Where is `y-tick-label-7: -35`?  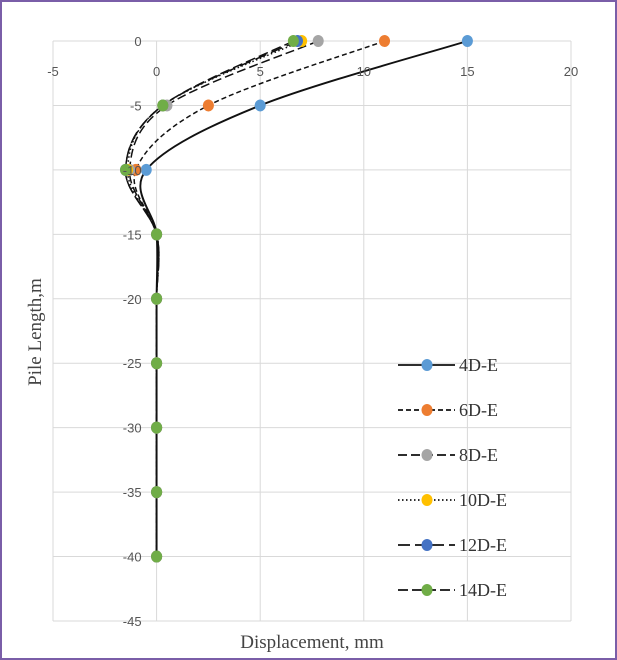 y-tick-label-7: -35 is located at coordinates (132, 492).